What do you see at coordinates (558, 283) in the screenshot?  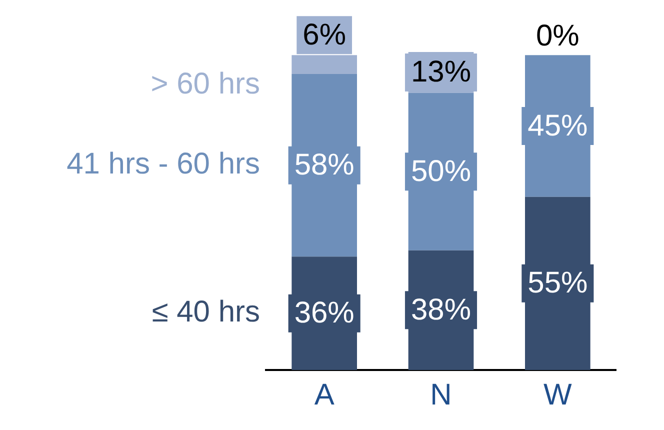 I see `data-label: 55%` at bounding box center [558, 283].